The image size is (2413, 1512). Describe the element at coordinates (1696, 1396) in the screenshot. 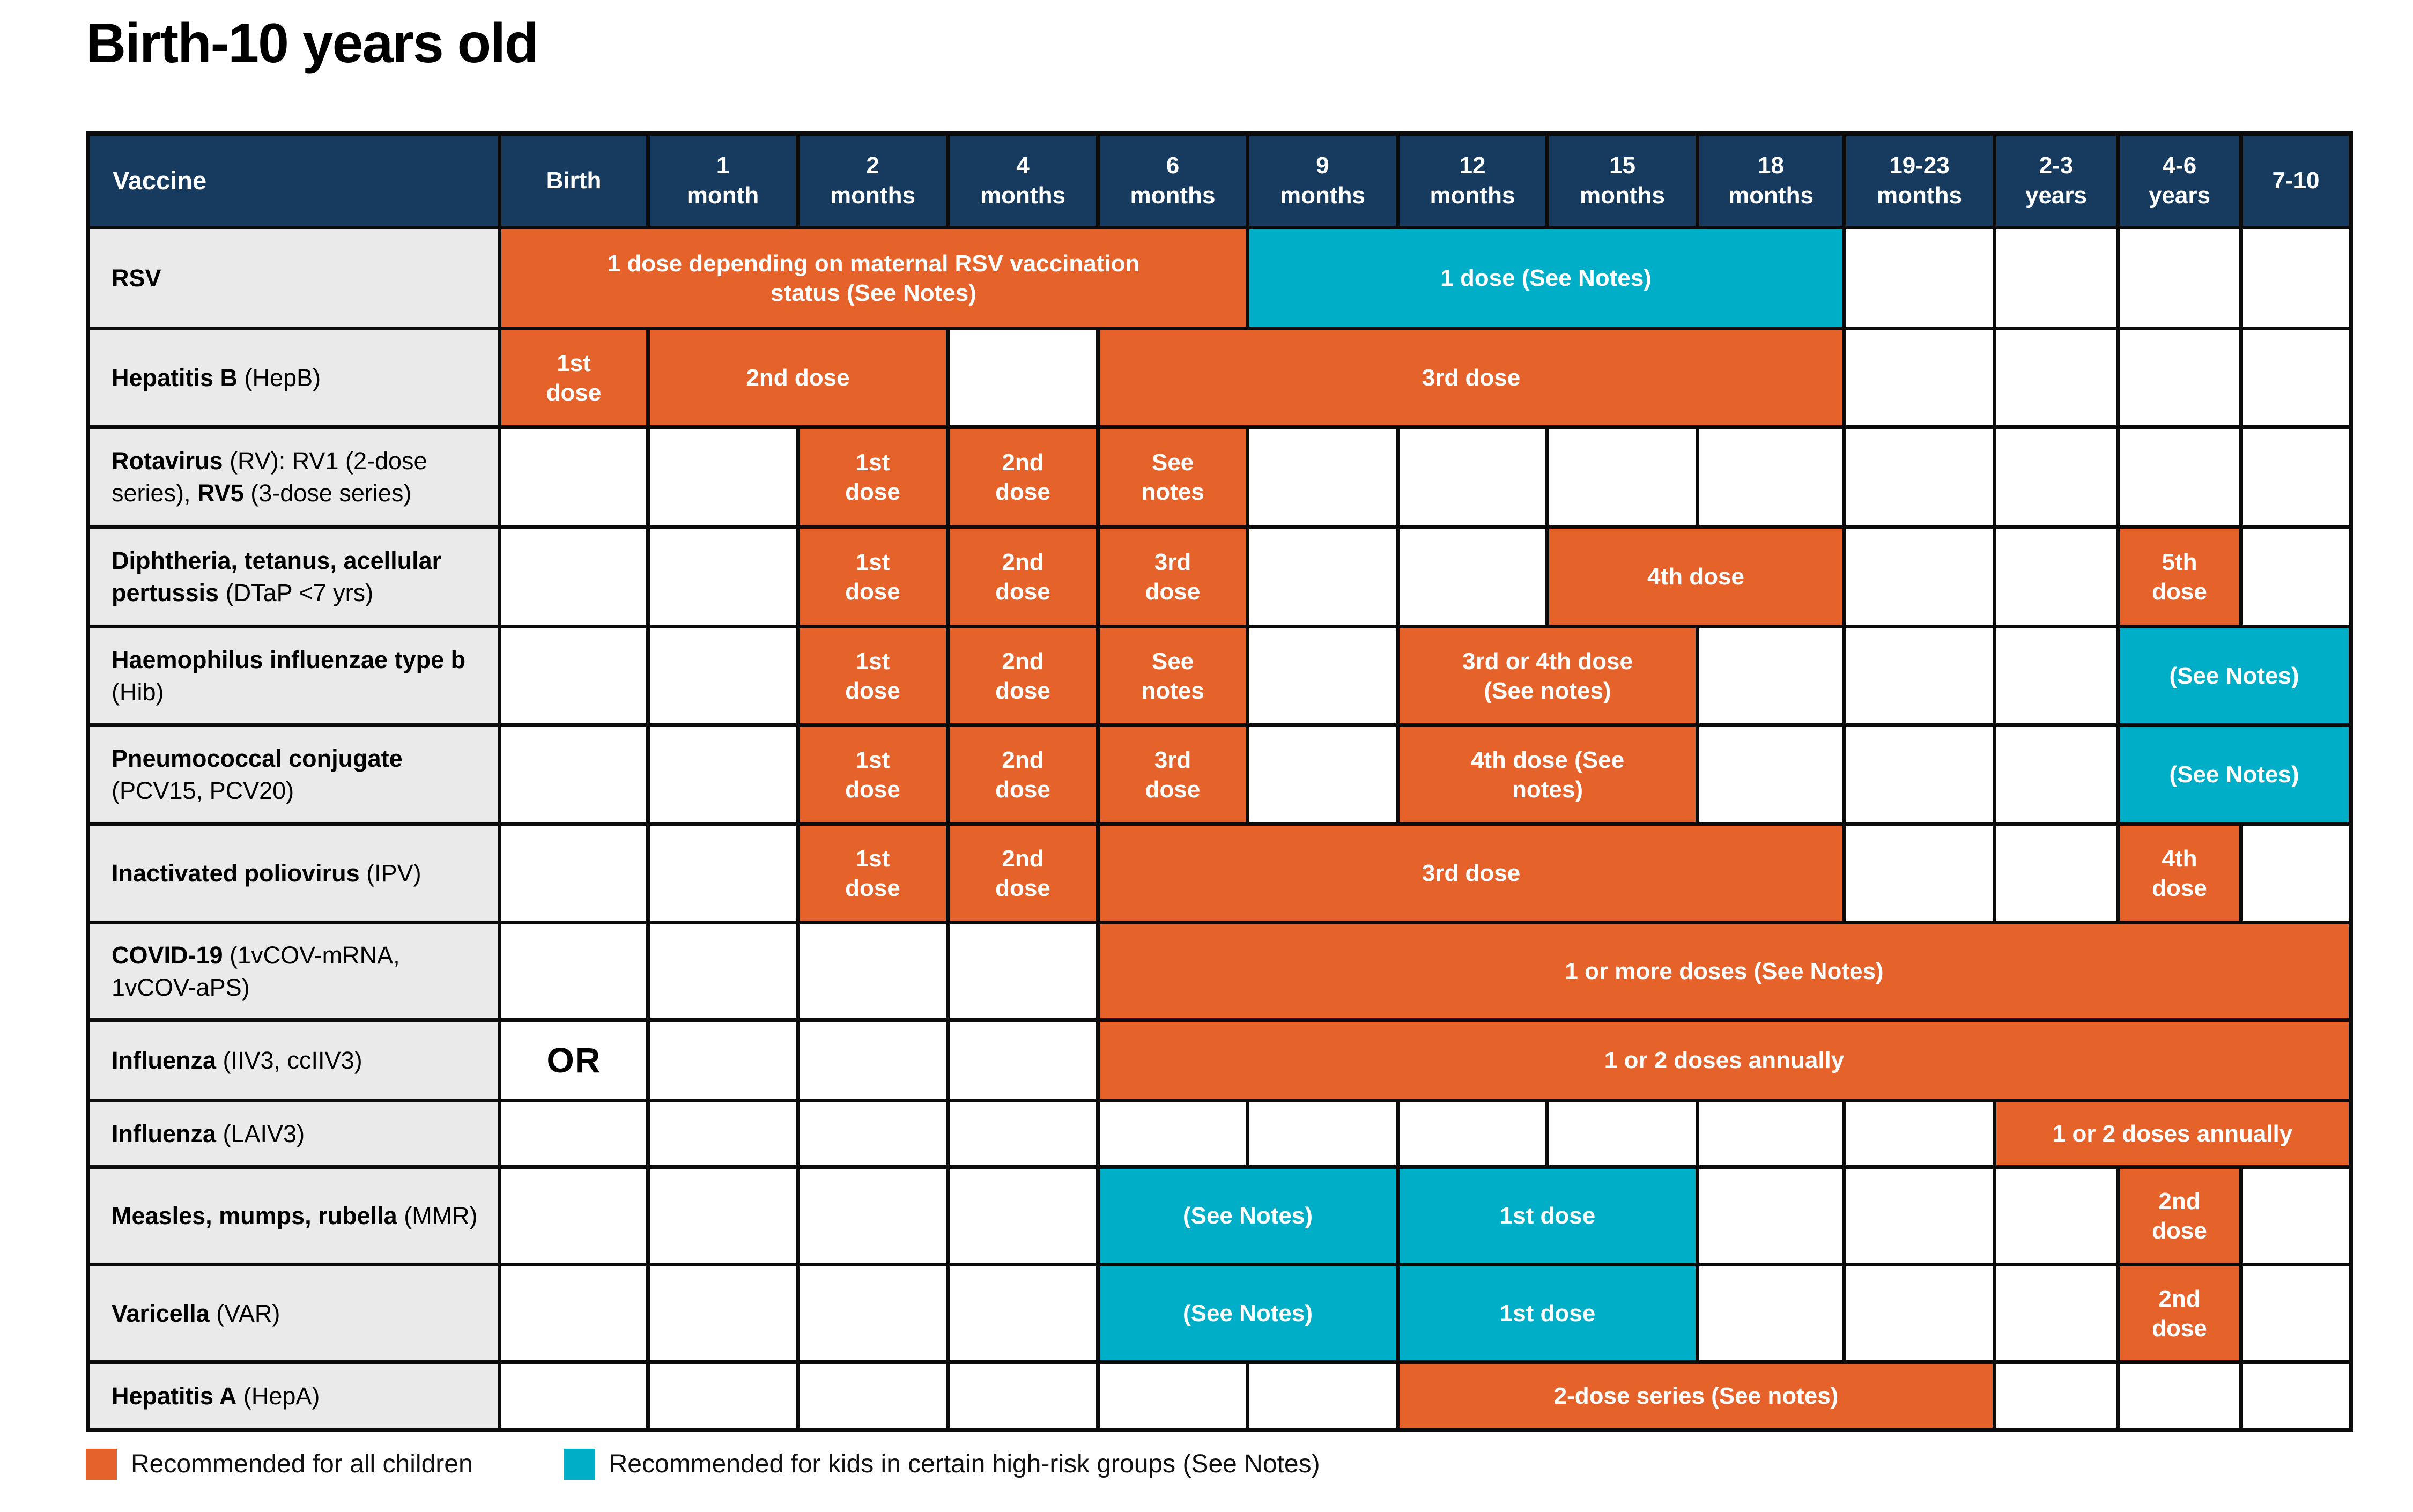

I see `dose-cell-hepa: 2-dose series (See notes)` at that location.